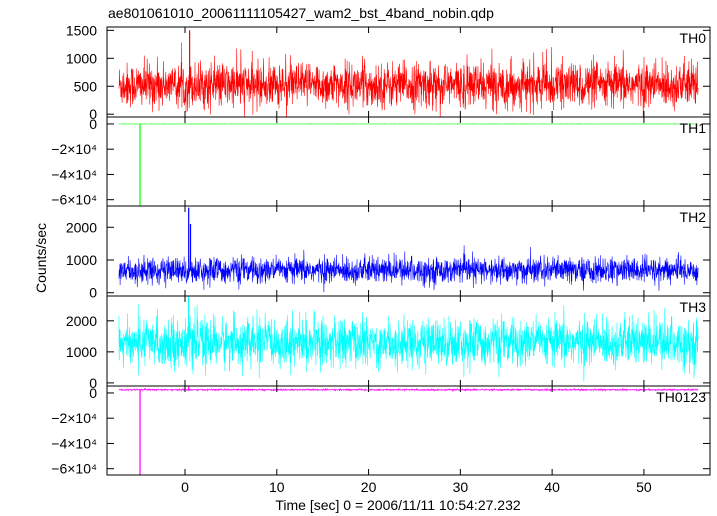 Image resolution: width=717 pixels, height=516 pixels. Describe the element at coordinates (461, 487) in the screenshot. I see `x-tick-label: 30` at that location.